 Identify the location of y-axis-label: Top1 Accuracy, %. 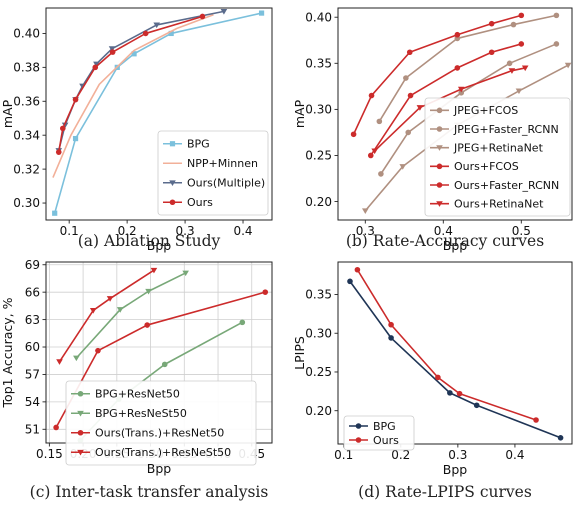
(7, 352).